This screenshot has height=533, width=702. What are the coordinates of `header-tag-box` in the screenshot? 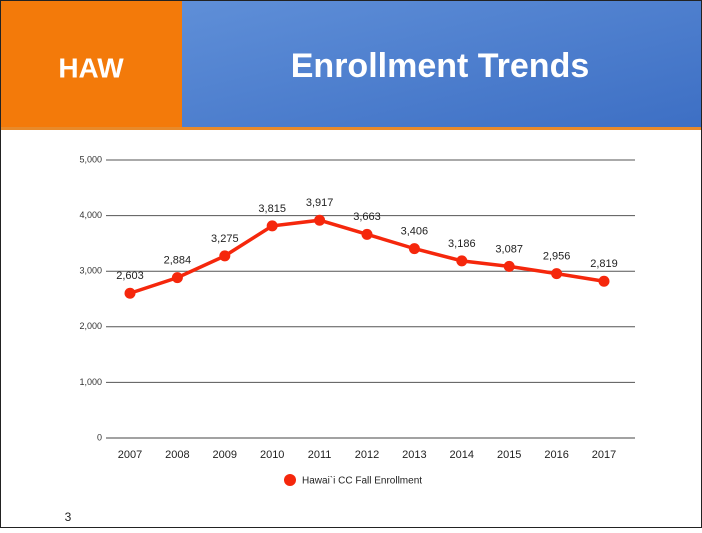 It's located at (91, 63).